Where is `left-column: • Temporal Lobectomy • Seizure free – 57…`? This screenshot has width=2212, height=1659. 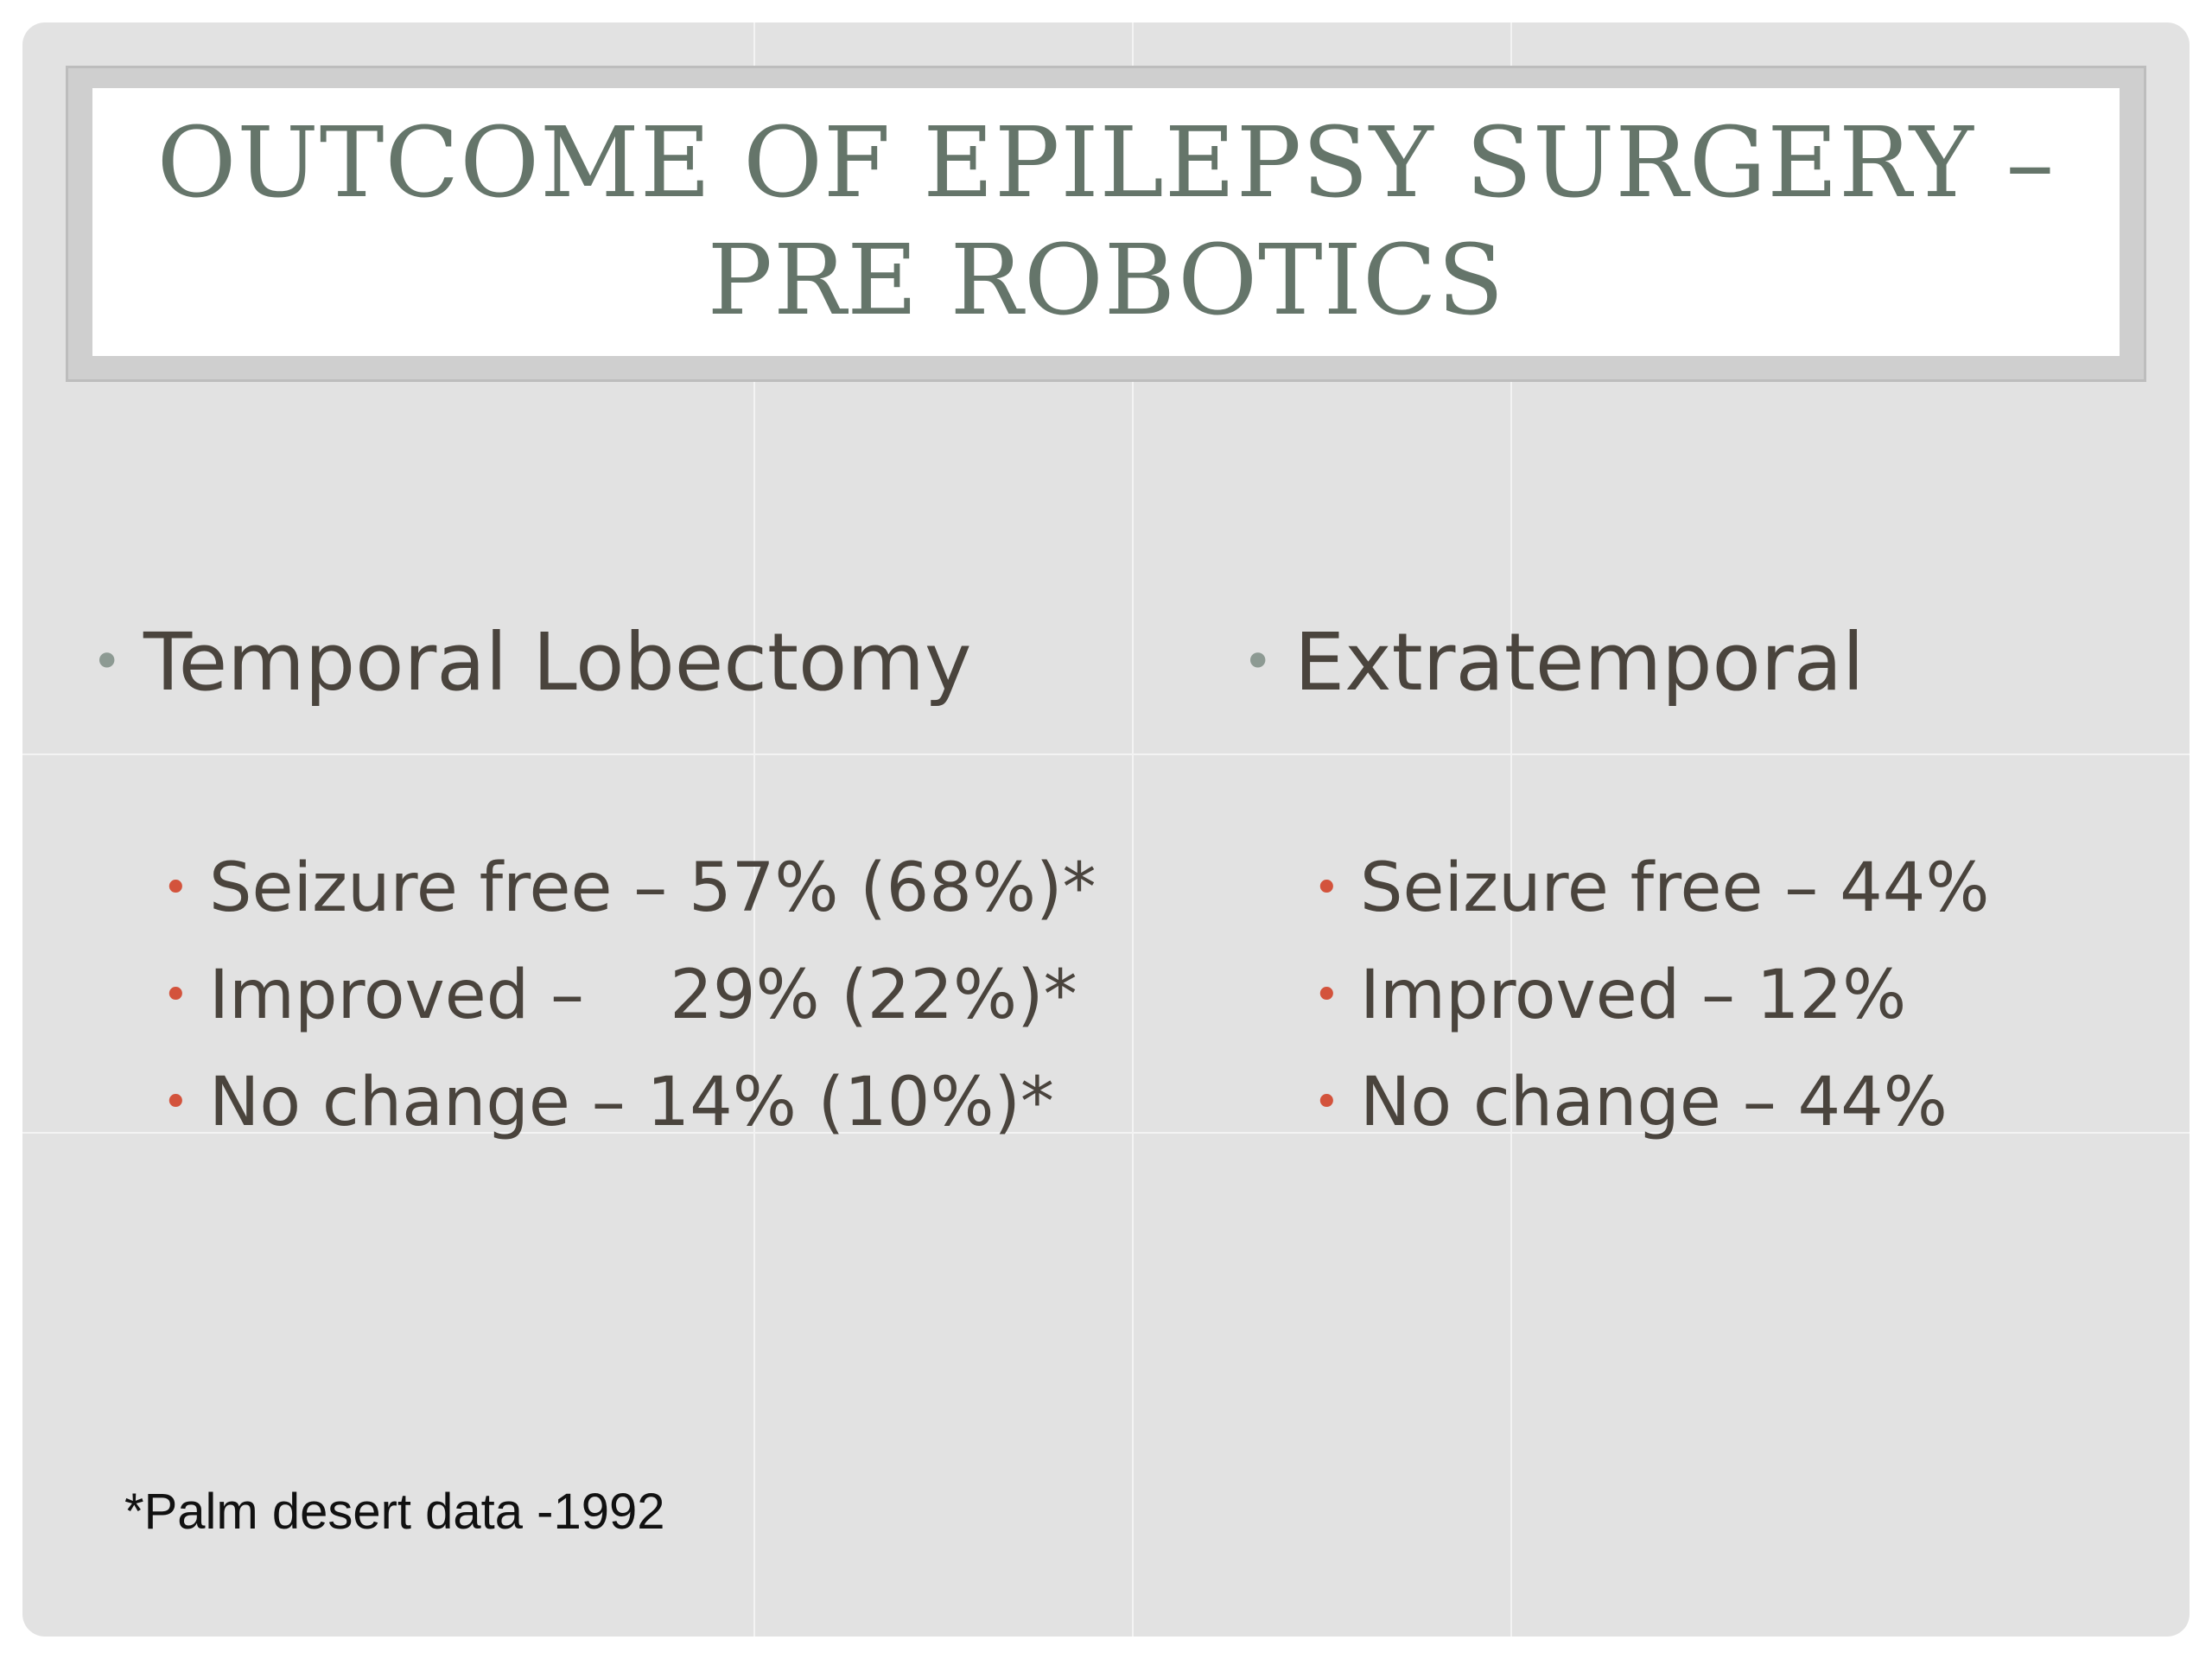
left-column: • Temporal Lobectomy • Seizure free – 57… is located at coordinates (594, 883).